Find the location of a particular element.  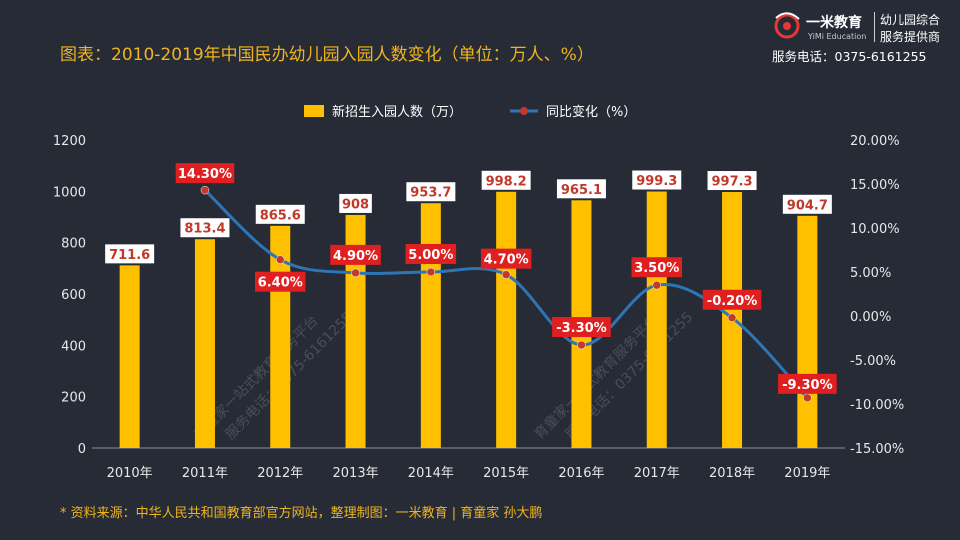

x-tick-label: 2017年 is located at coordinates (657, 473).